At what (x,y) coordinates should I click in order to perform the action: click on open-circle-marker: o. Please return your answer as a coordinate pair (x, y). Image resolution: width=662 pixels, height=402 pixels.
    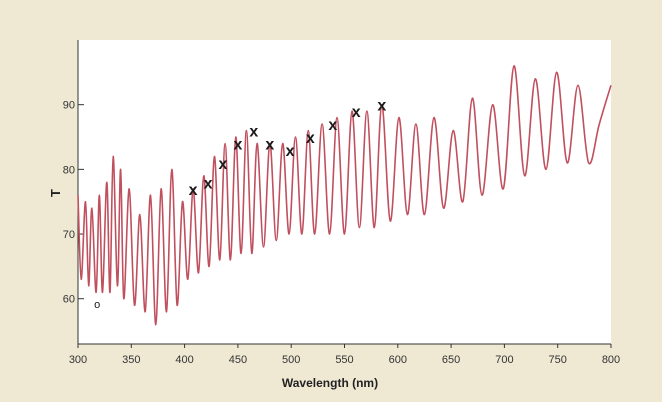
    Looking at the image, I should click on (97, 305).